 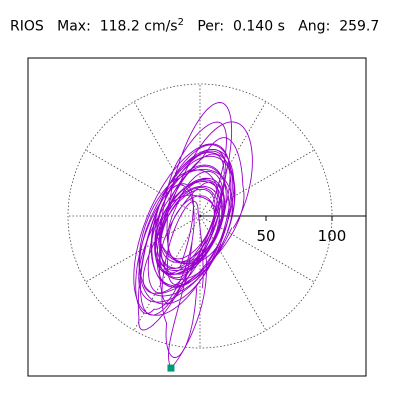 I want to click on max-value: 118.2, so click(x=119, y=26).